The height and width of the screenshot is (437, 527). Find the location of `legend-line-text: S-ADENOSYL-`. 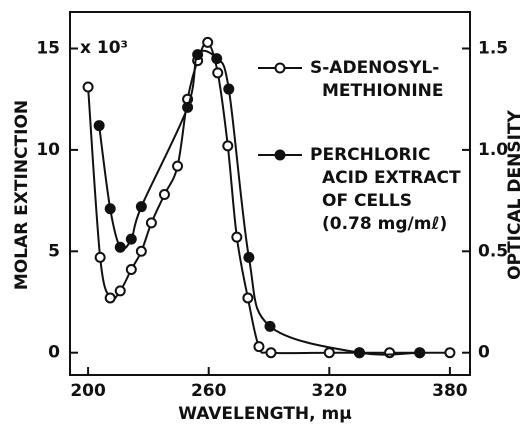

legend-line-text: S-ADENOSYL- is located at coordinates (374, 68).